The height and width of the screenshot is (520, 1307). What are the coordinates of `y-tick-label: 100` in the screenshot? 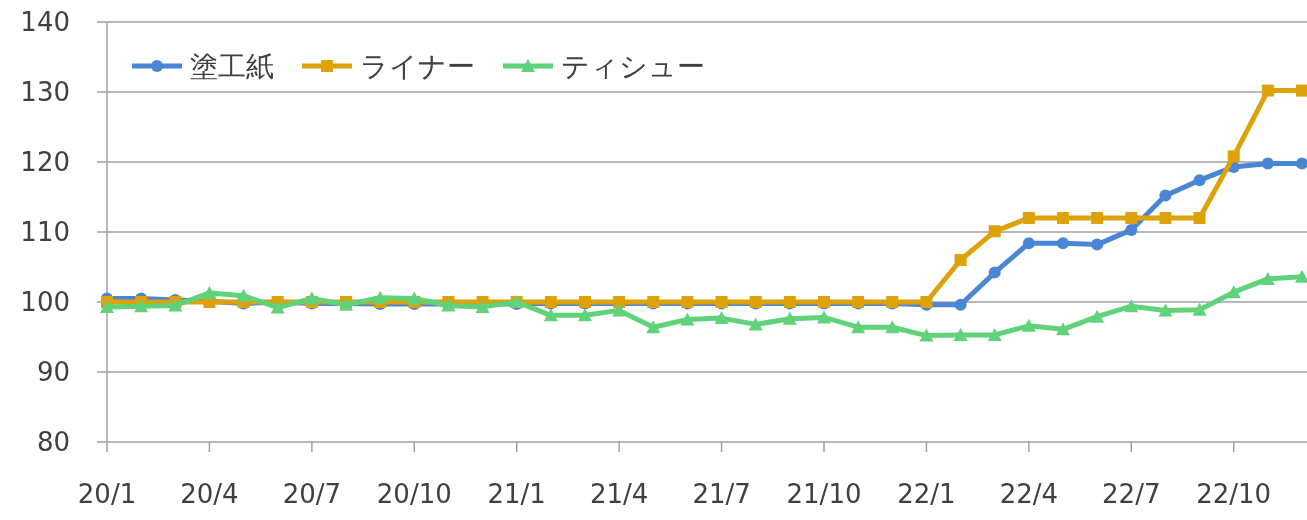 It's located at (45, 302).